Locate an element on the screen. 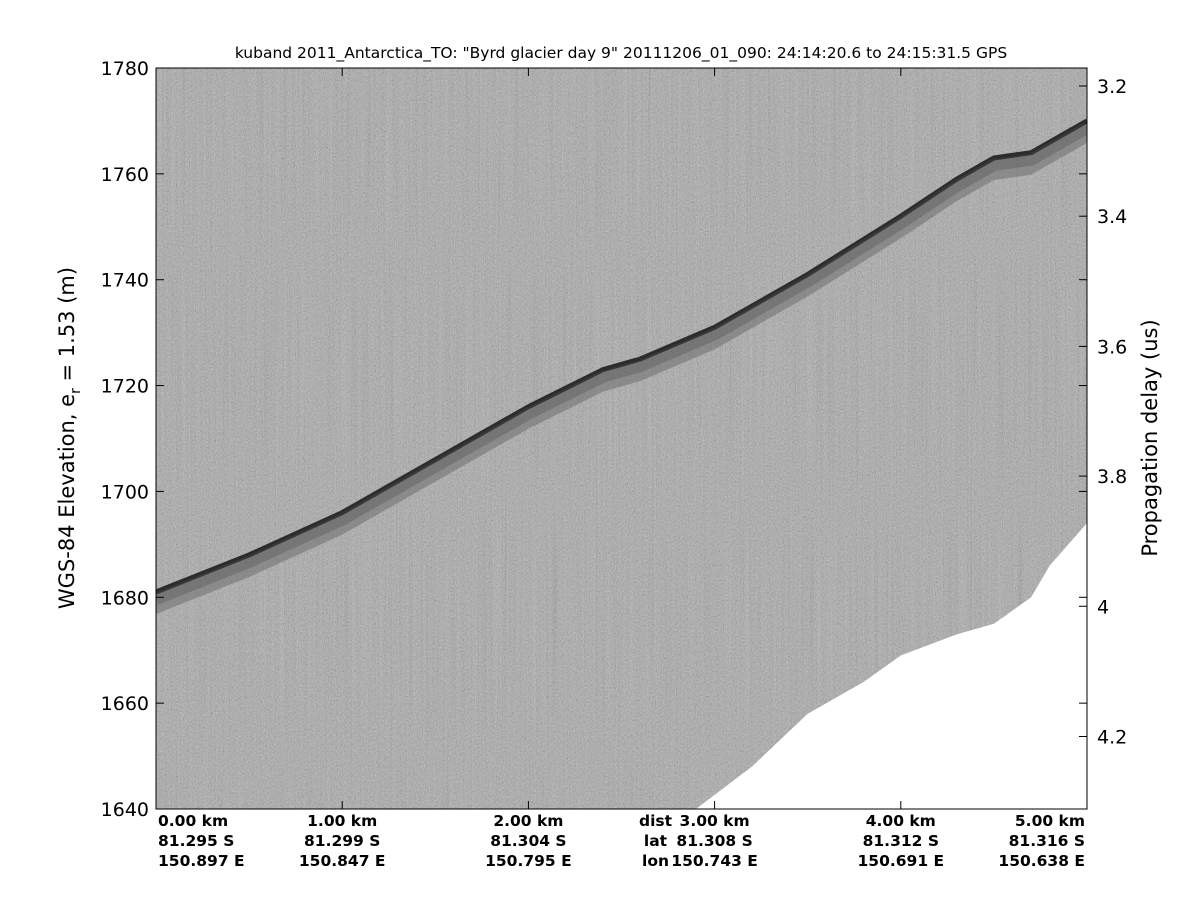  bottom-lon-label: 150.795 E is located at coordinates (528, 861).